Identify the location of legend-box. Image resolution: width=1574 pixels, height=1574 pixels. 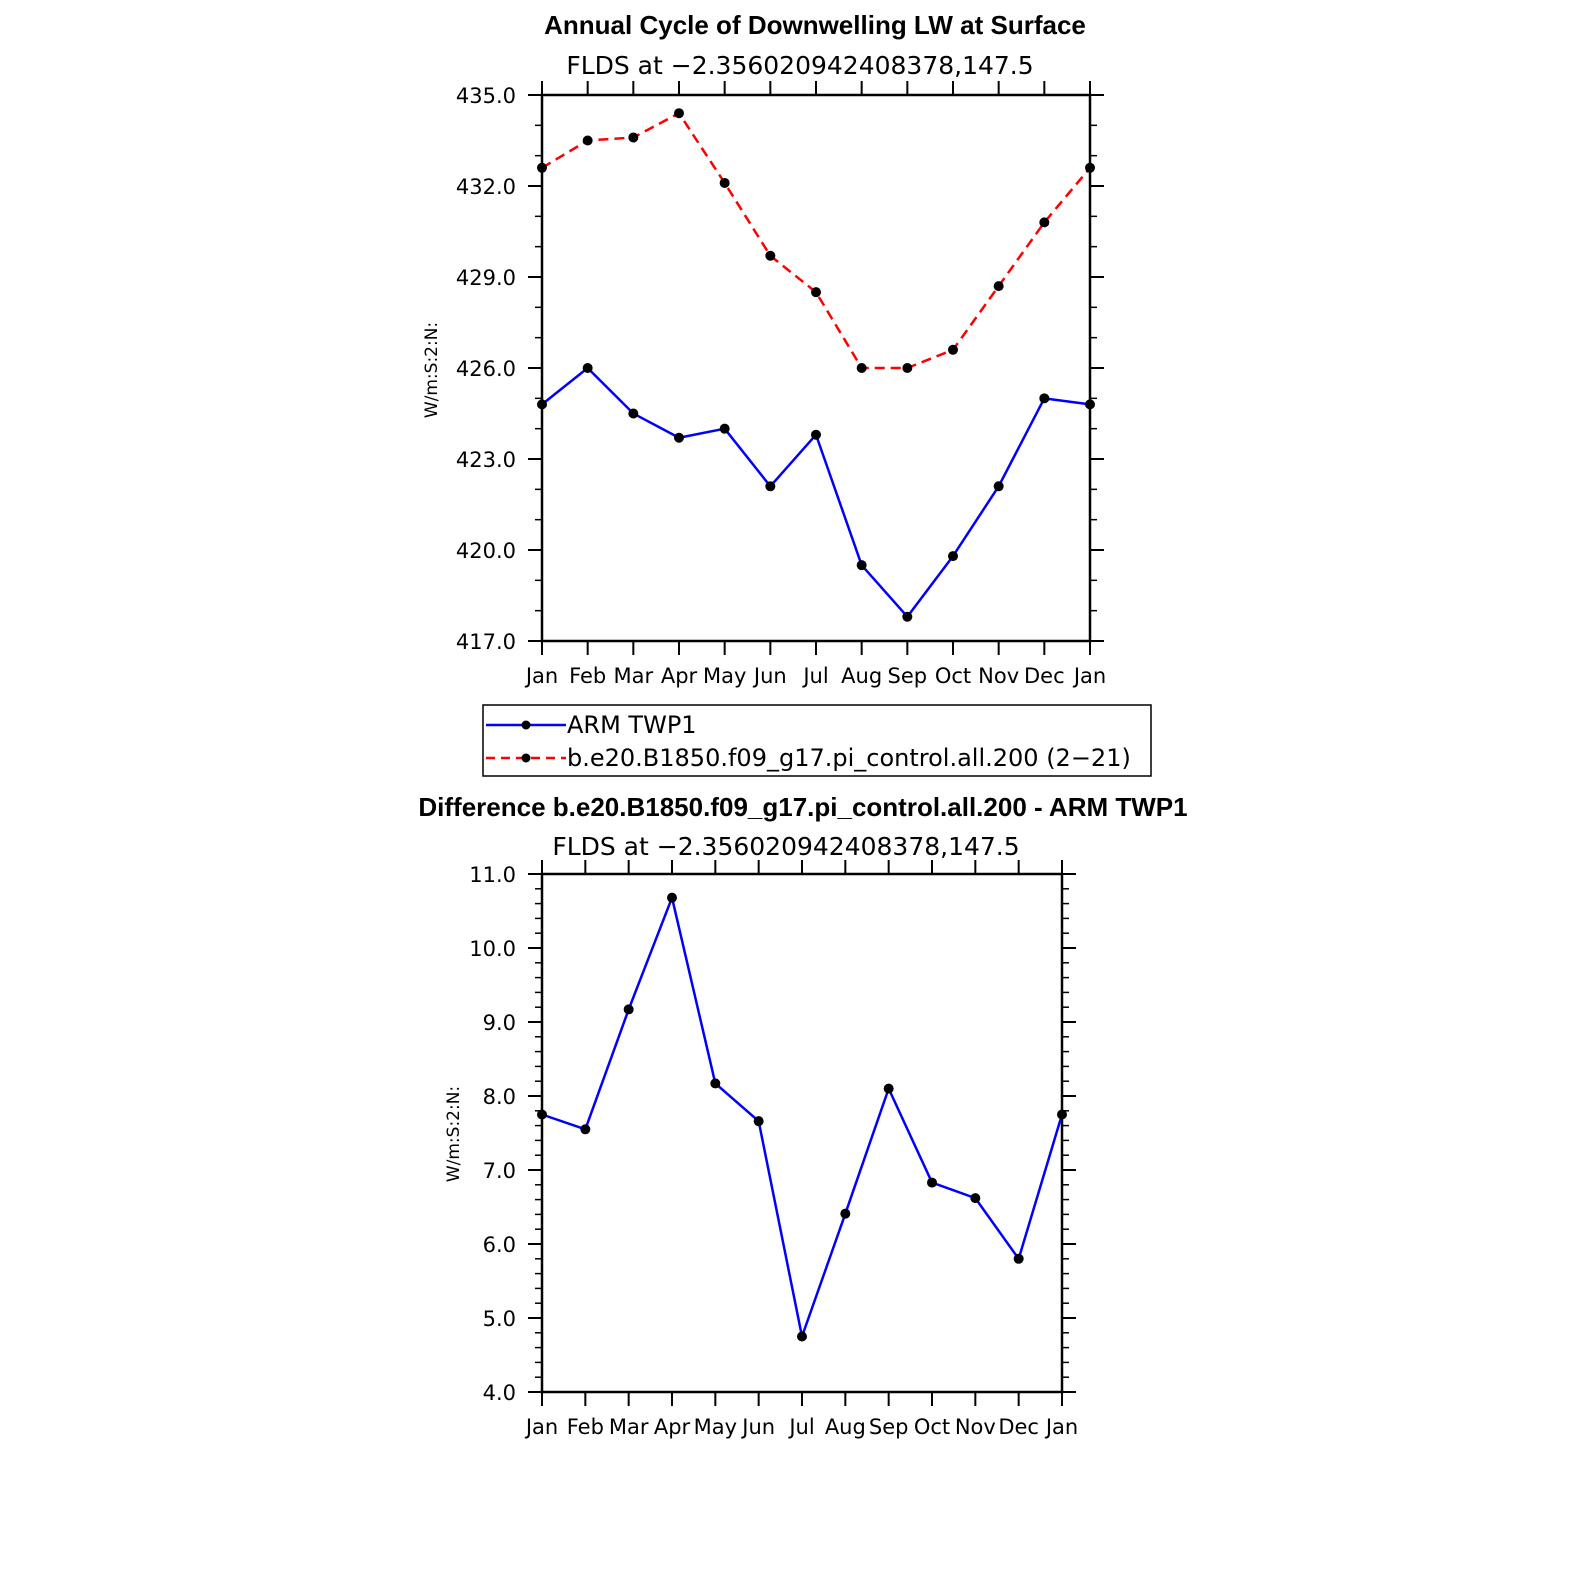
(817, 740).